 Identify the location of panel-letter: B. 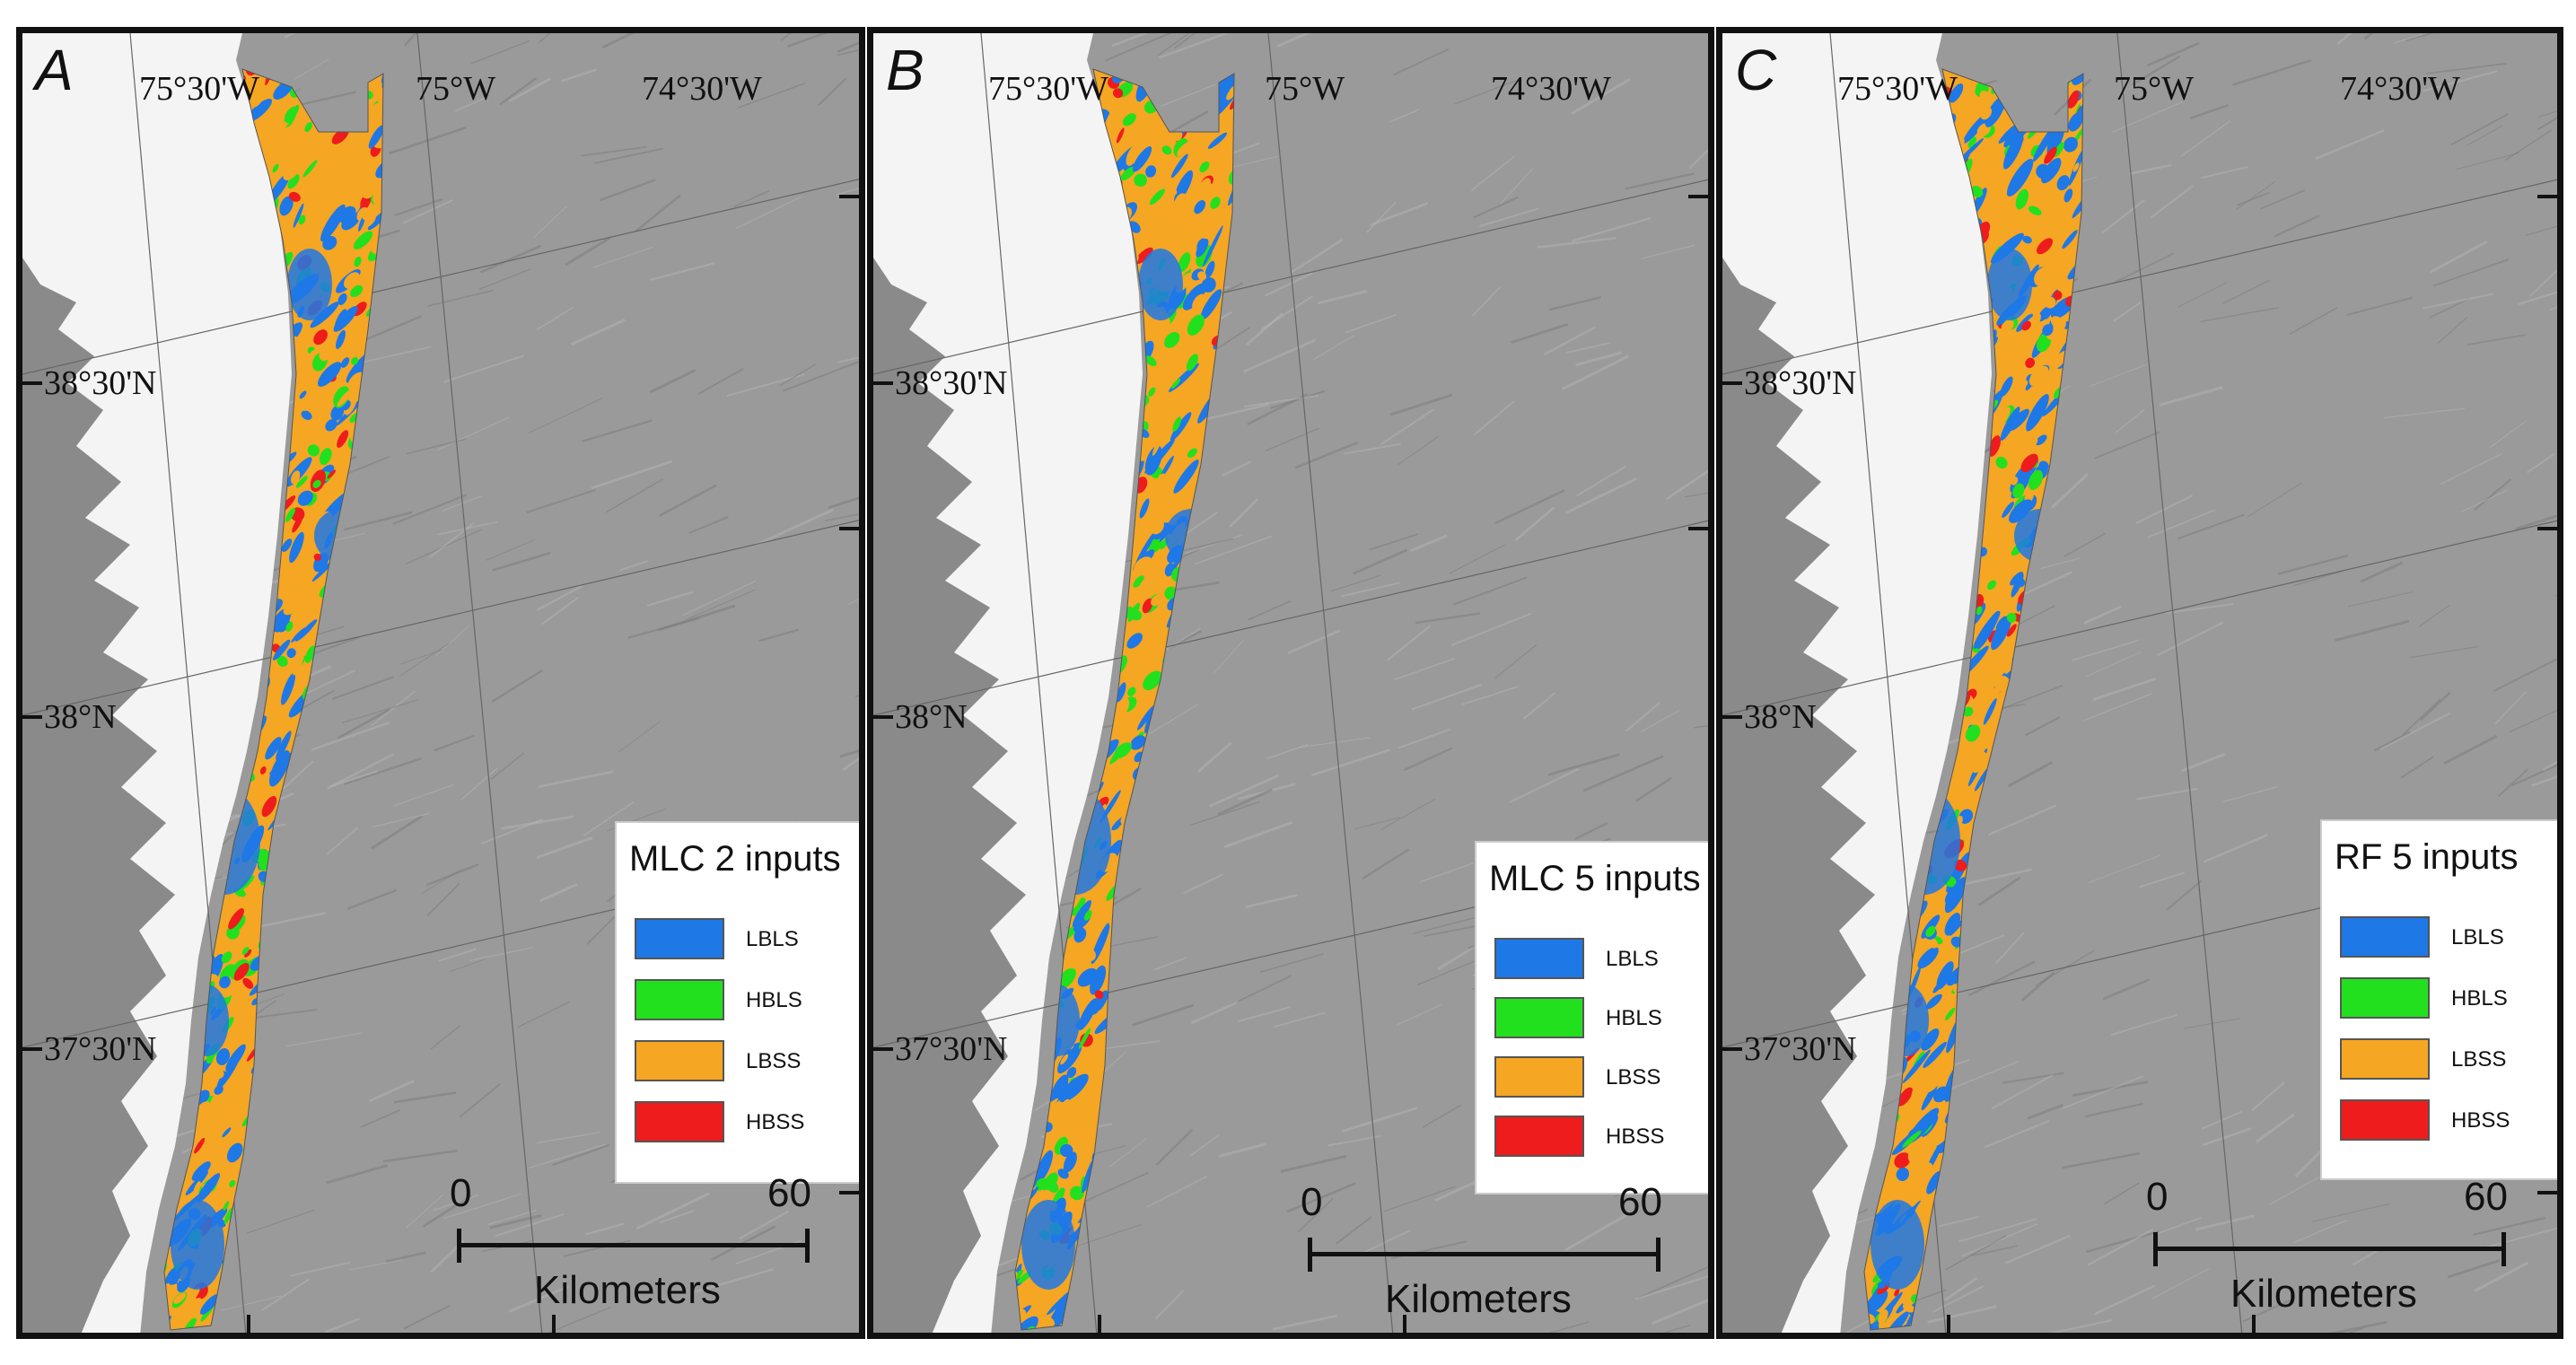
(905, 70).